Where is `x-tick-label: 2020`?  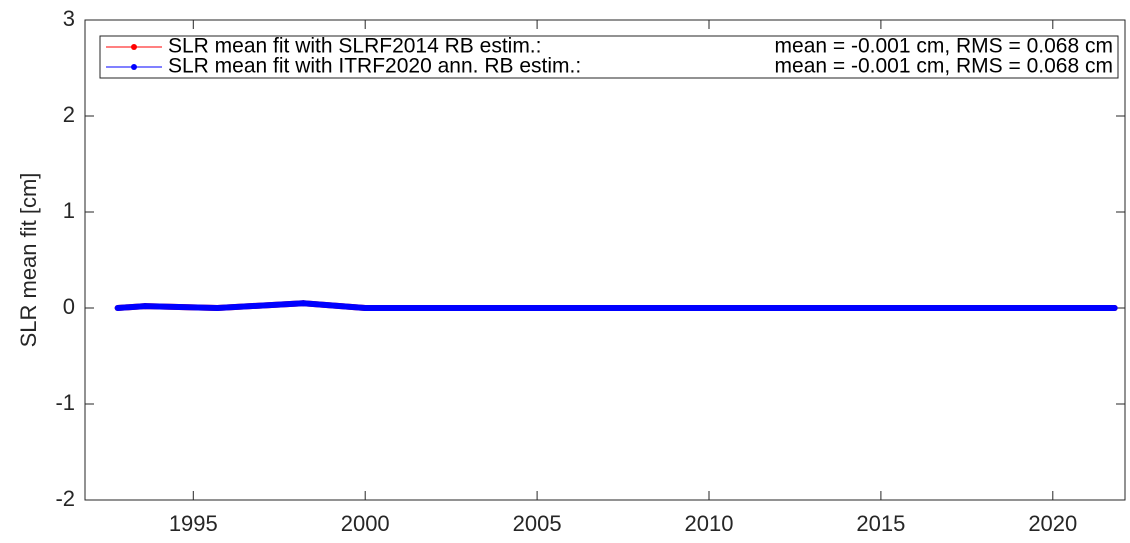 x-tick-label: 2020 is located at coordinates (1052, 523).